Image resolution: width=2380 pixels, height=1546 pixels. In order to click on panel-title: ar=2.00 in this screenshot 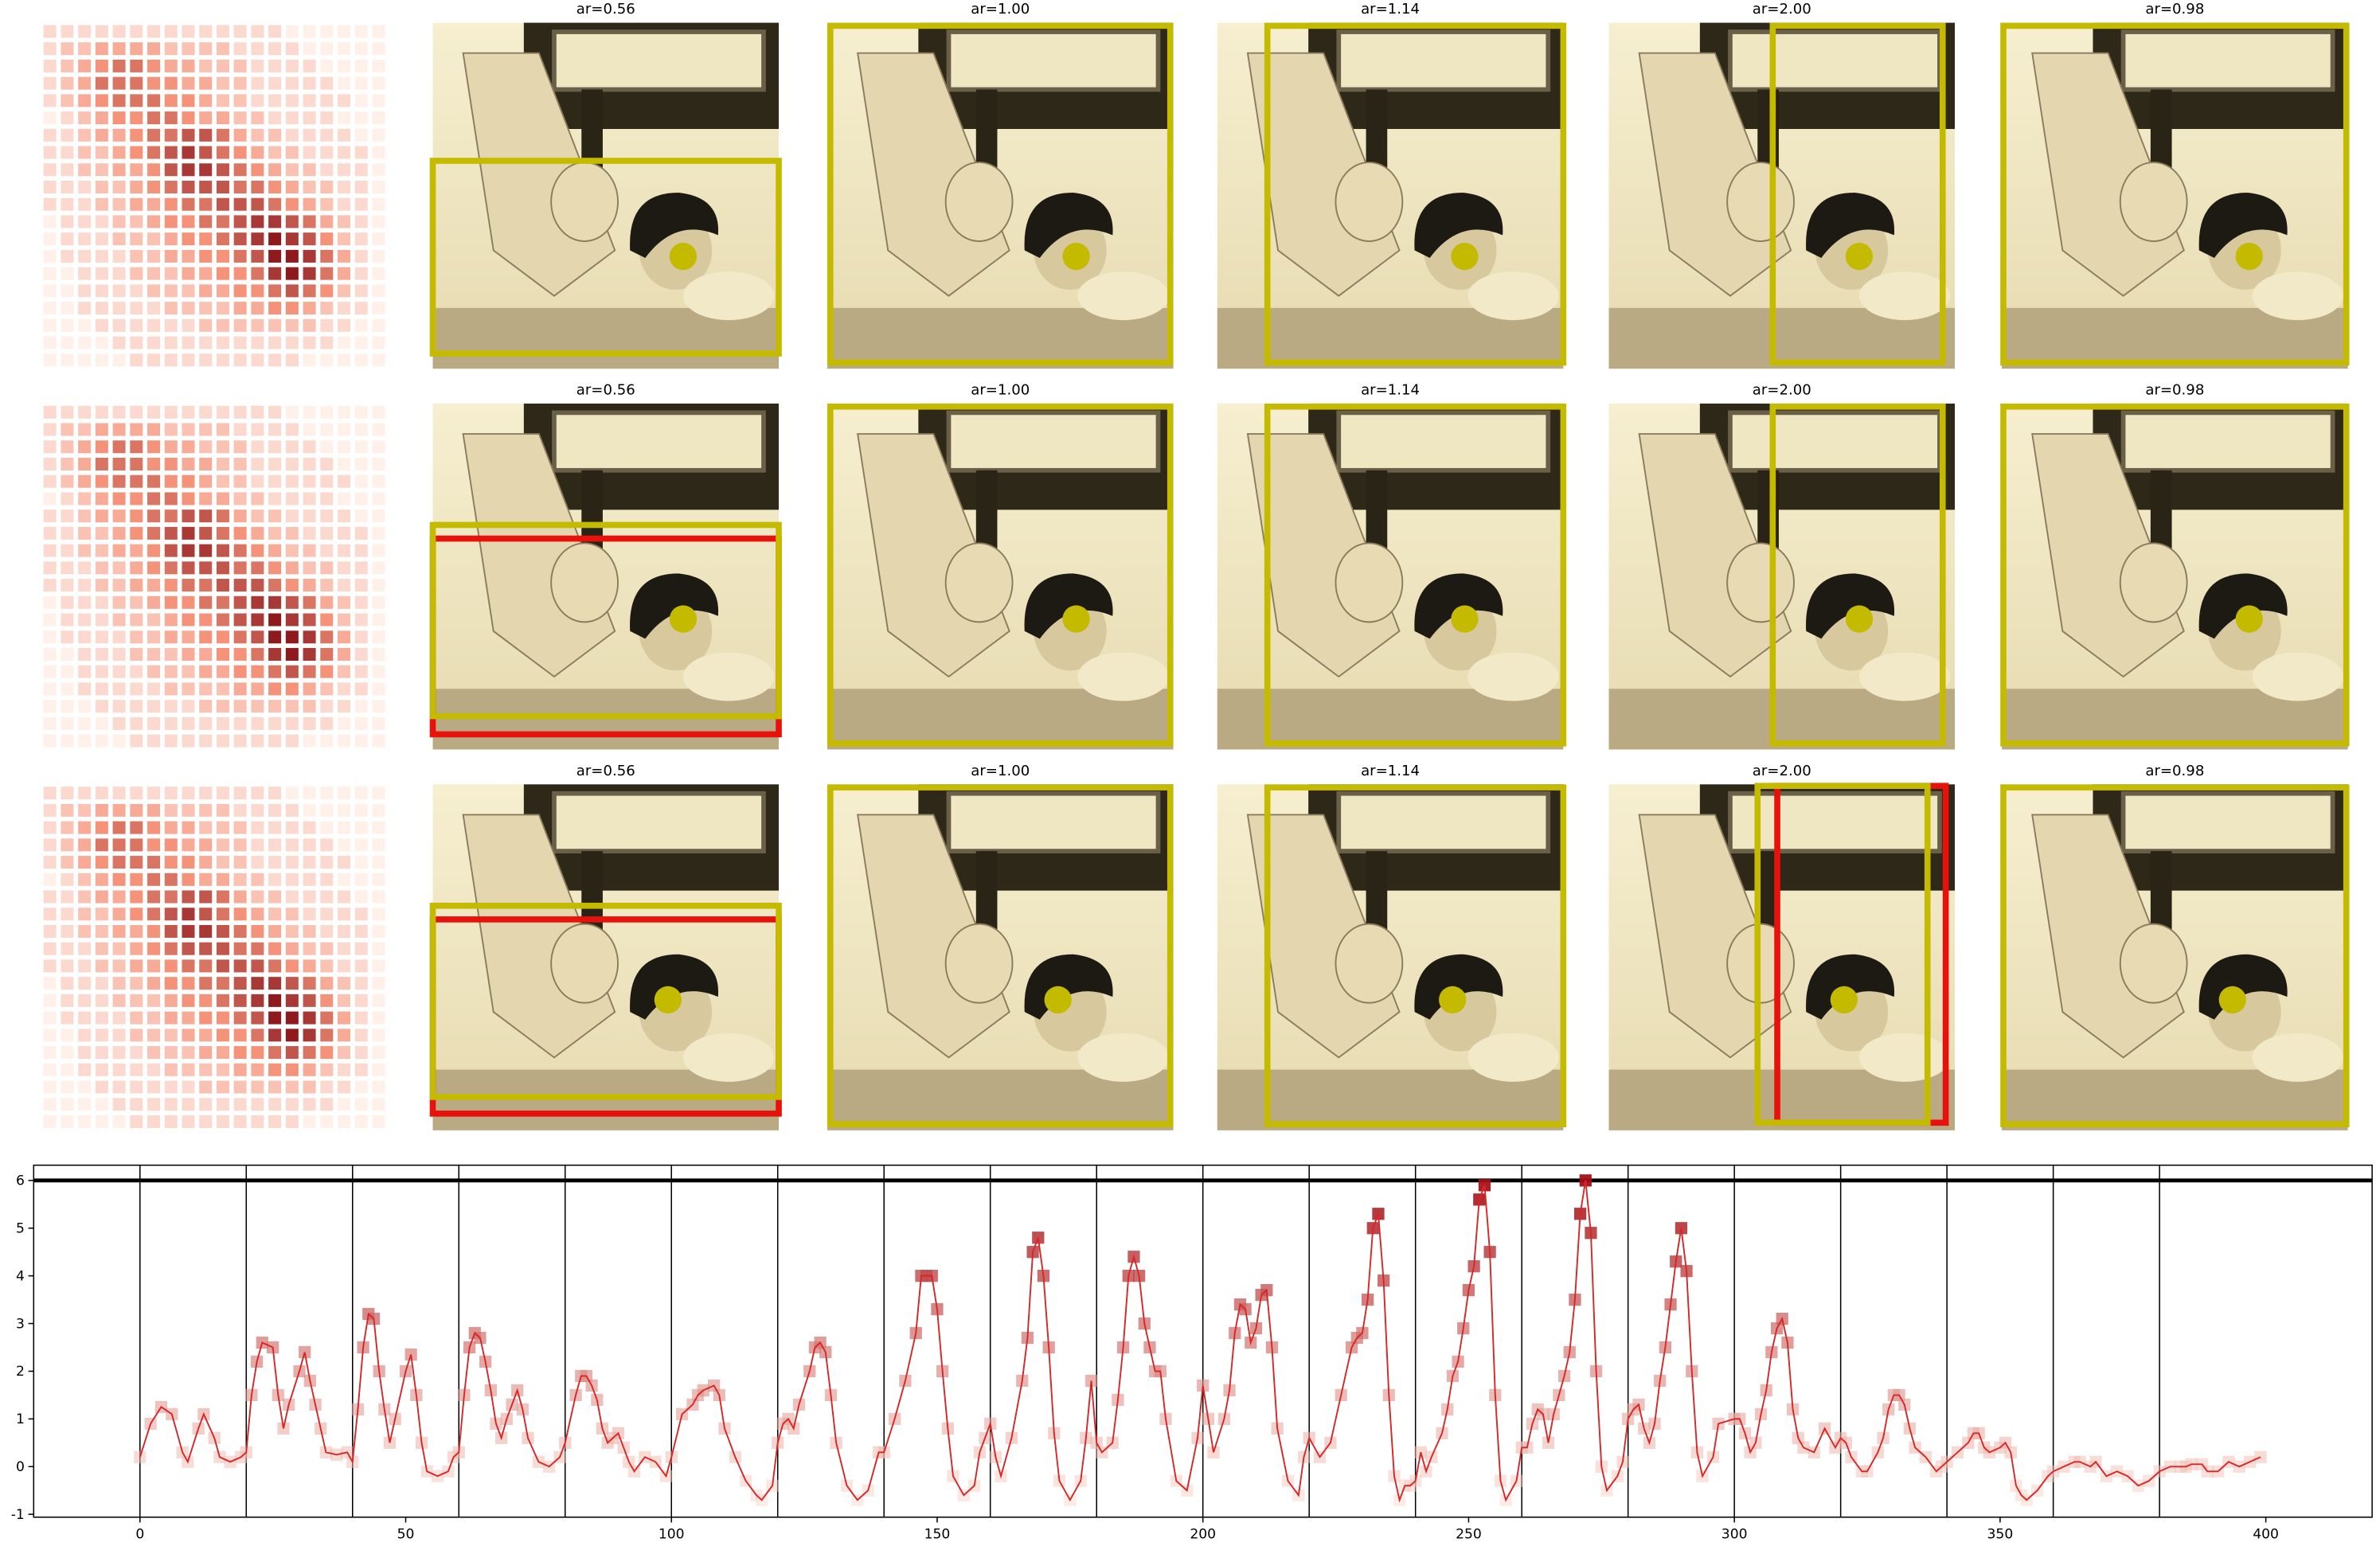, I will do `click(1782, 10)`.